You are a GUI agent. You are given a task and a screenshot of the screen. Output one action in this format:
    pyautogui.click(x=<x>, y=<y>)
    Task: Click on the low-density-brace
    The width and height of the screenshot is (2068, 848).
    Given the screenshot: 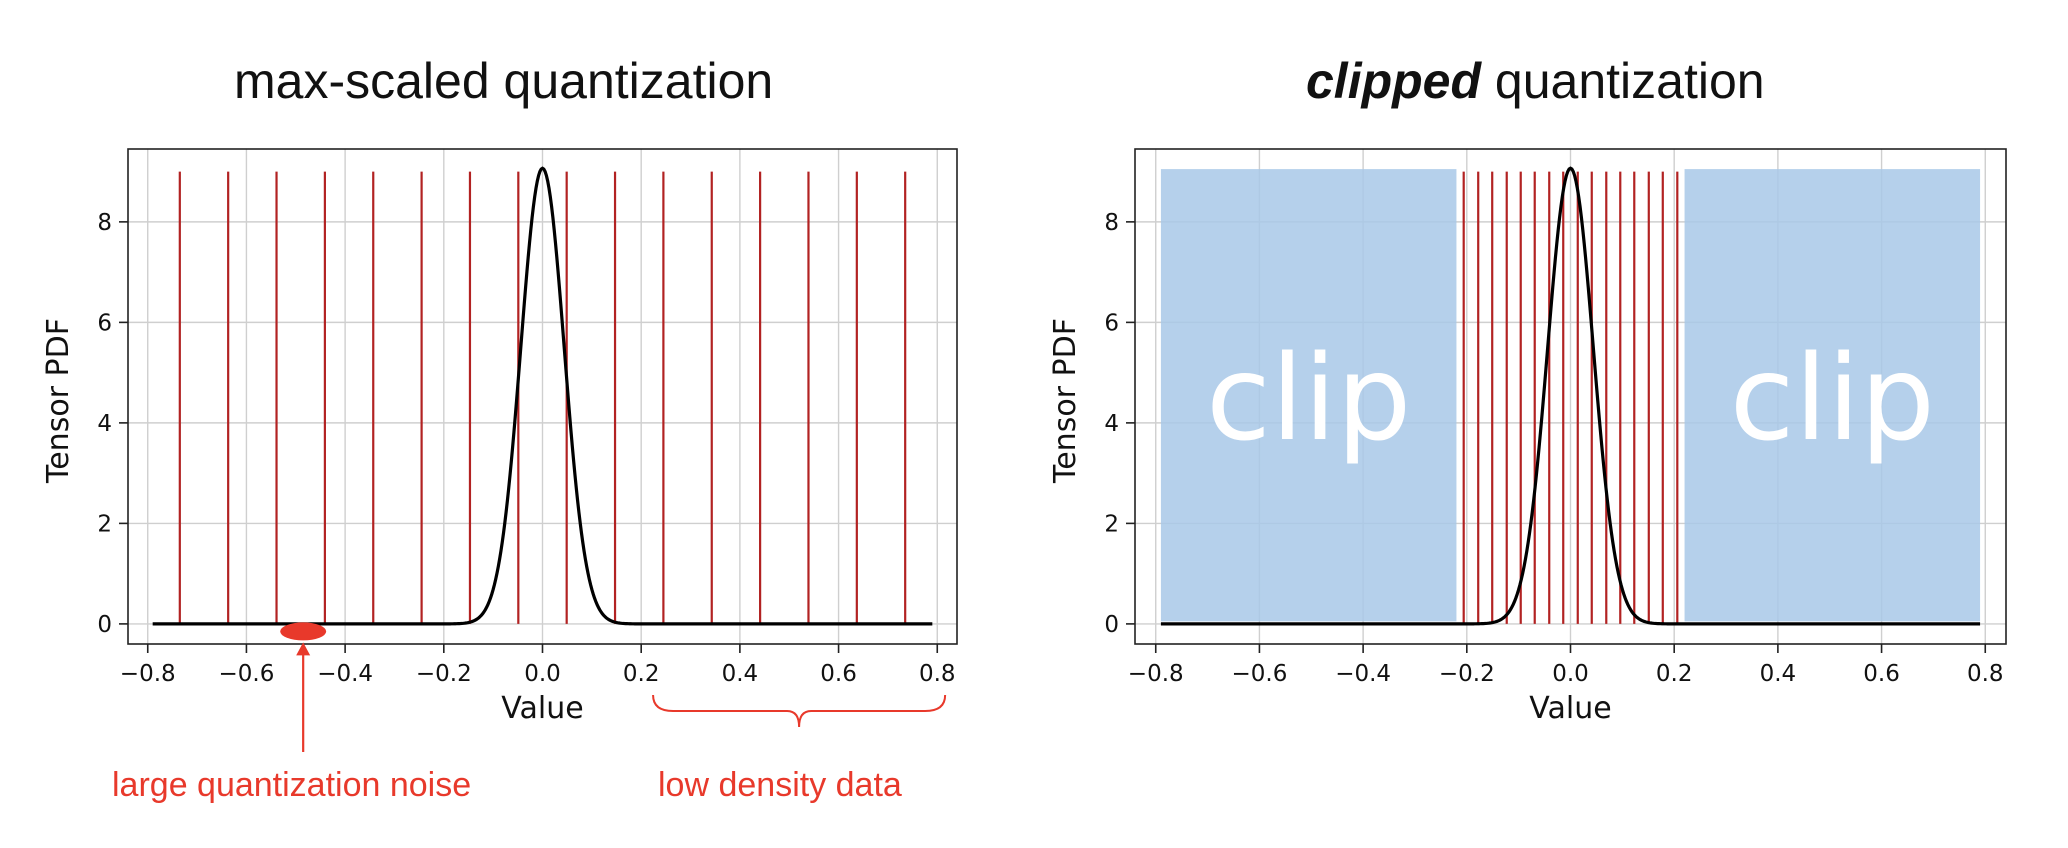 What is the action you would take?
    pyautogui.click(x=799, y=711)
    